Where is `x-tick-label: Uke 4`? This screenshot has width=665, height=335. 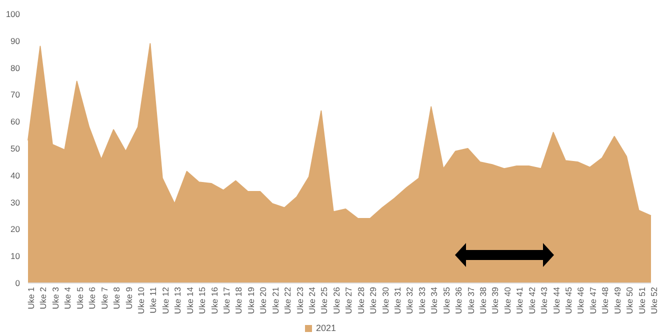 x-tick-label: Uke 4 is located at coordinates (67, 298).